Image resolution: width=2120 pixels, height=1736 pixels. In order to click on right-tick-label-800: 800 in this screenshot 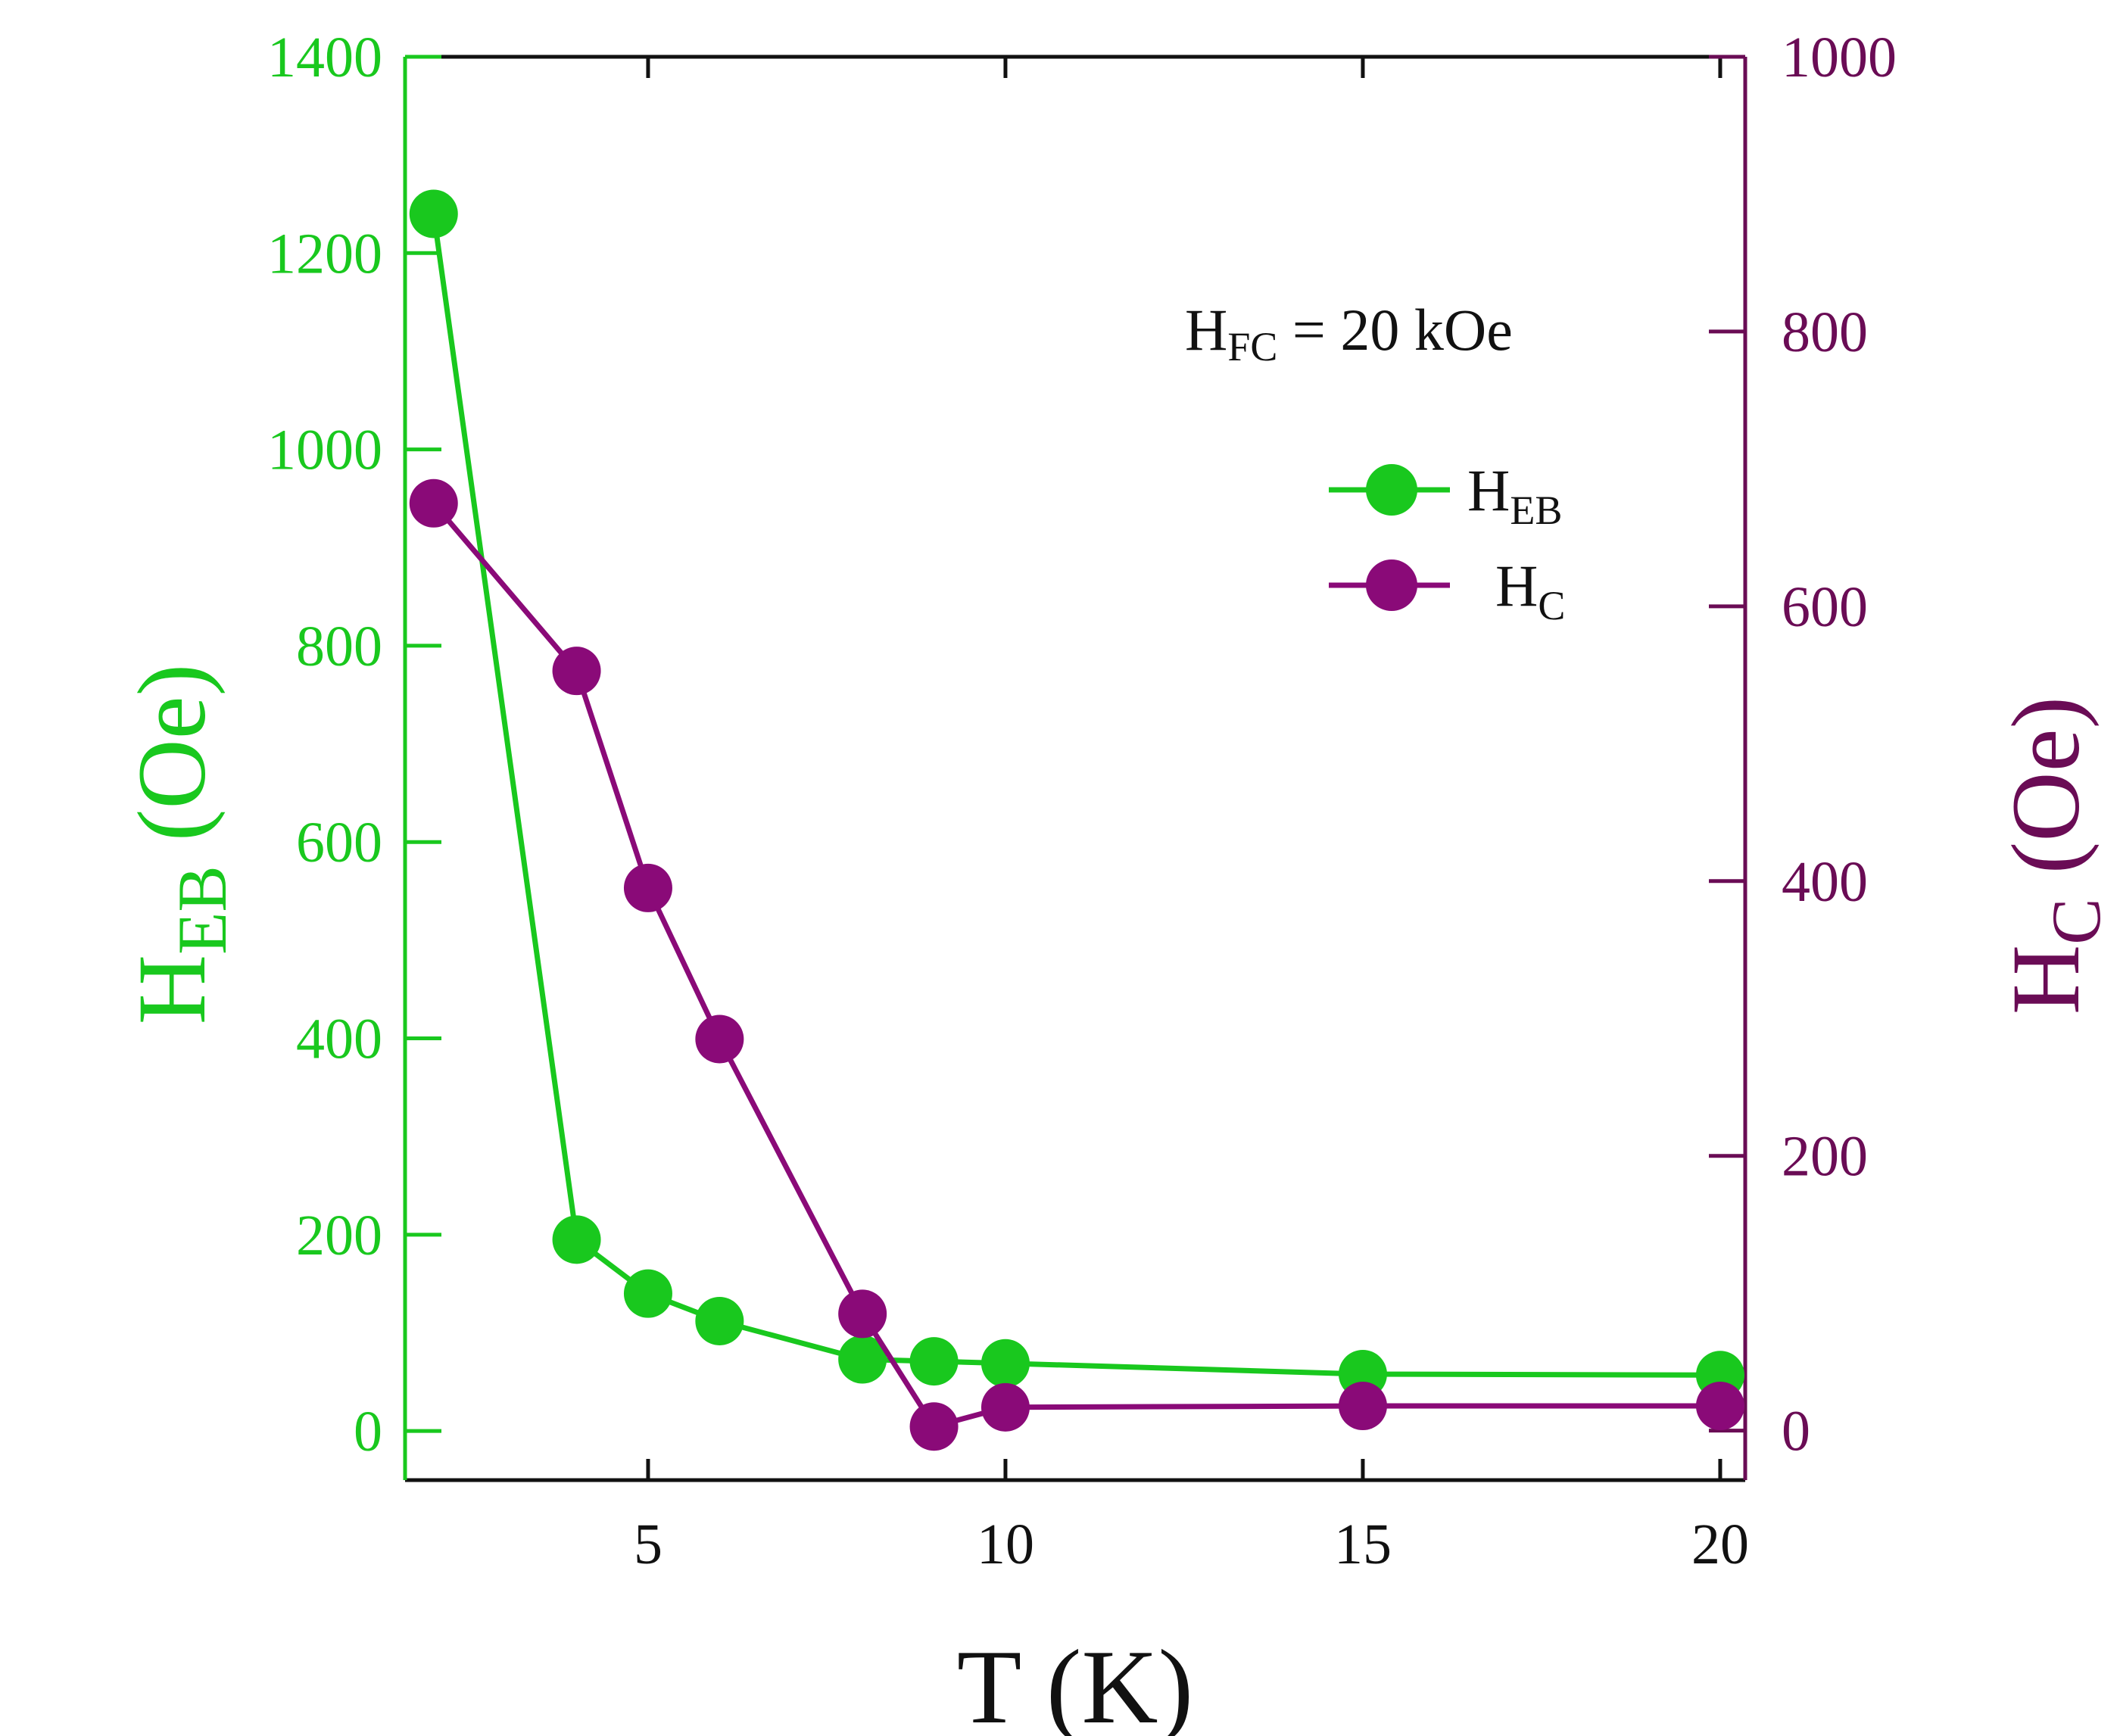, I will do `click(1825, 332)`.